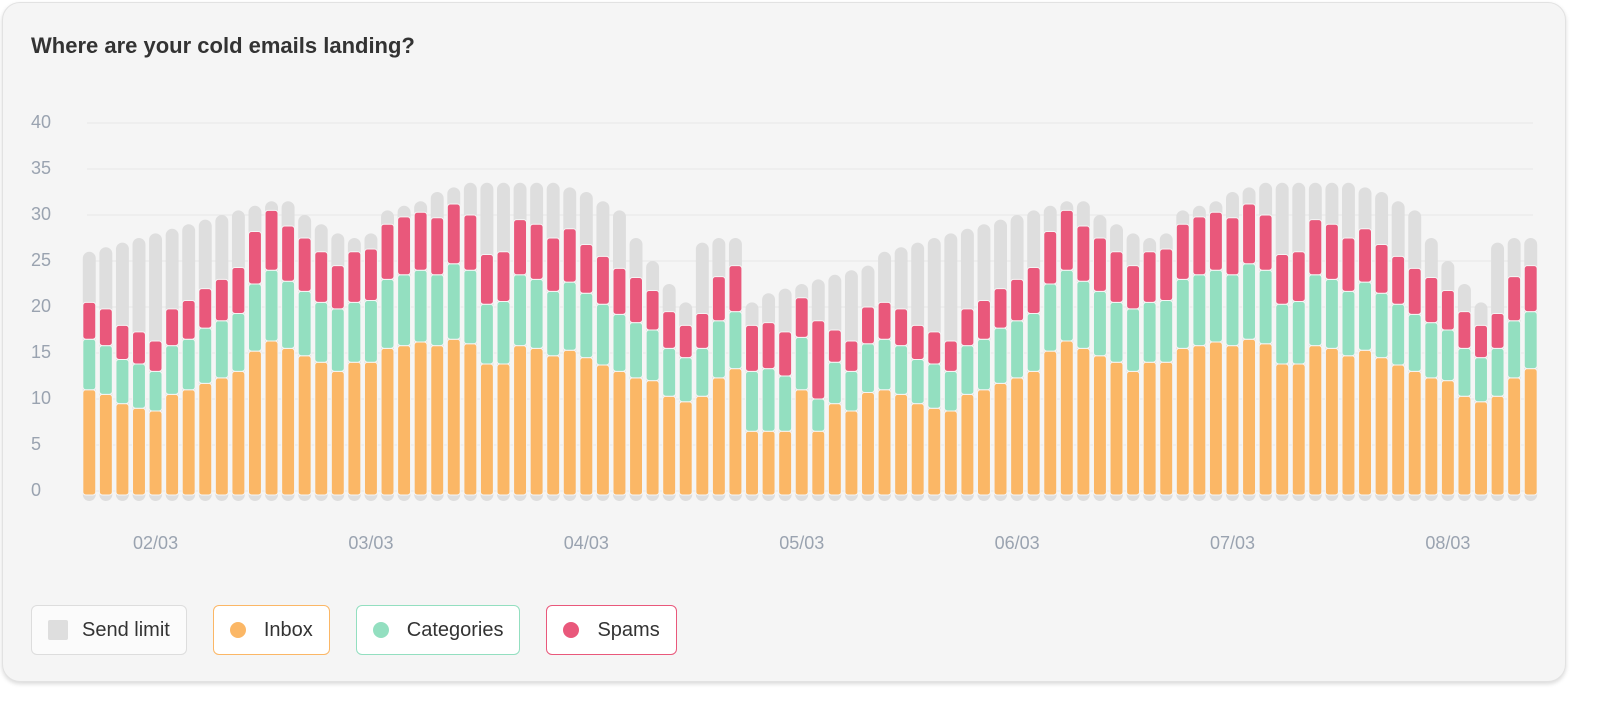 The image size is (1600, 703). Describe the element at coordinates (611, 630) in the screenshot. I see `legend-item: Spams` at that location.